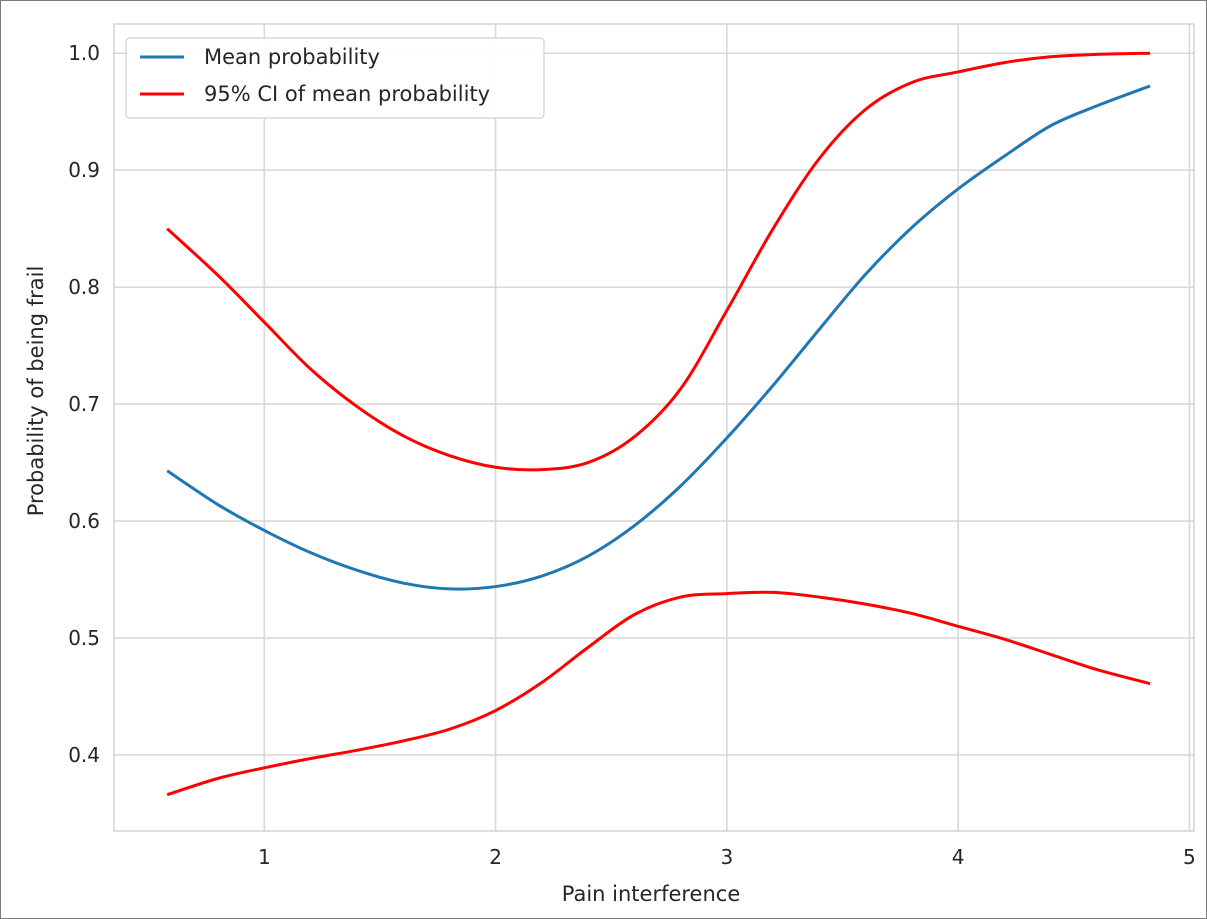  Describe the element at coordinates (84, 287) in the screenshot. I see `y-tick-label-0.8: 0.8` at that location.